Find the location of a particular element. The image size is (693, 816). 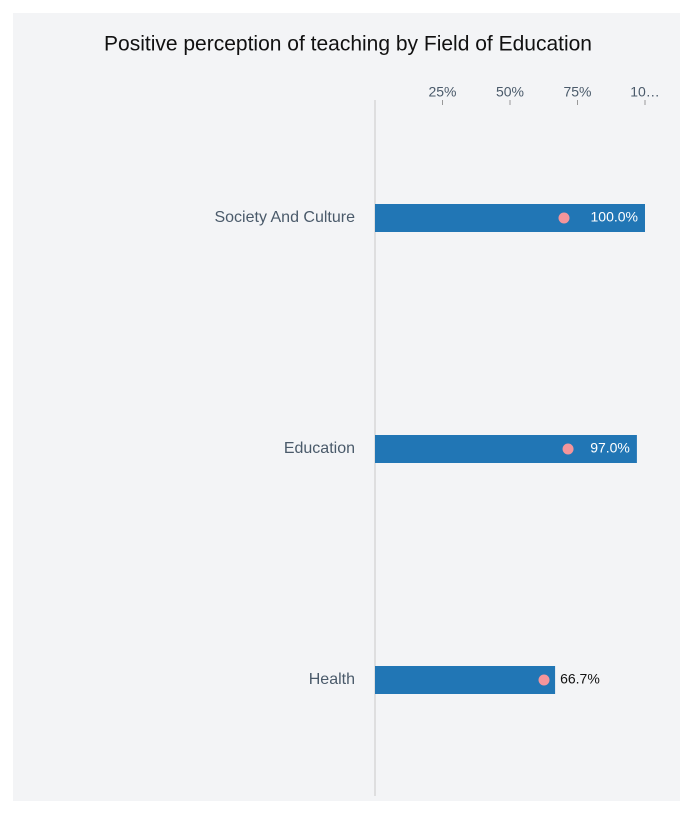

y-tick-label: Education is located at coordinates (319, 448).